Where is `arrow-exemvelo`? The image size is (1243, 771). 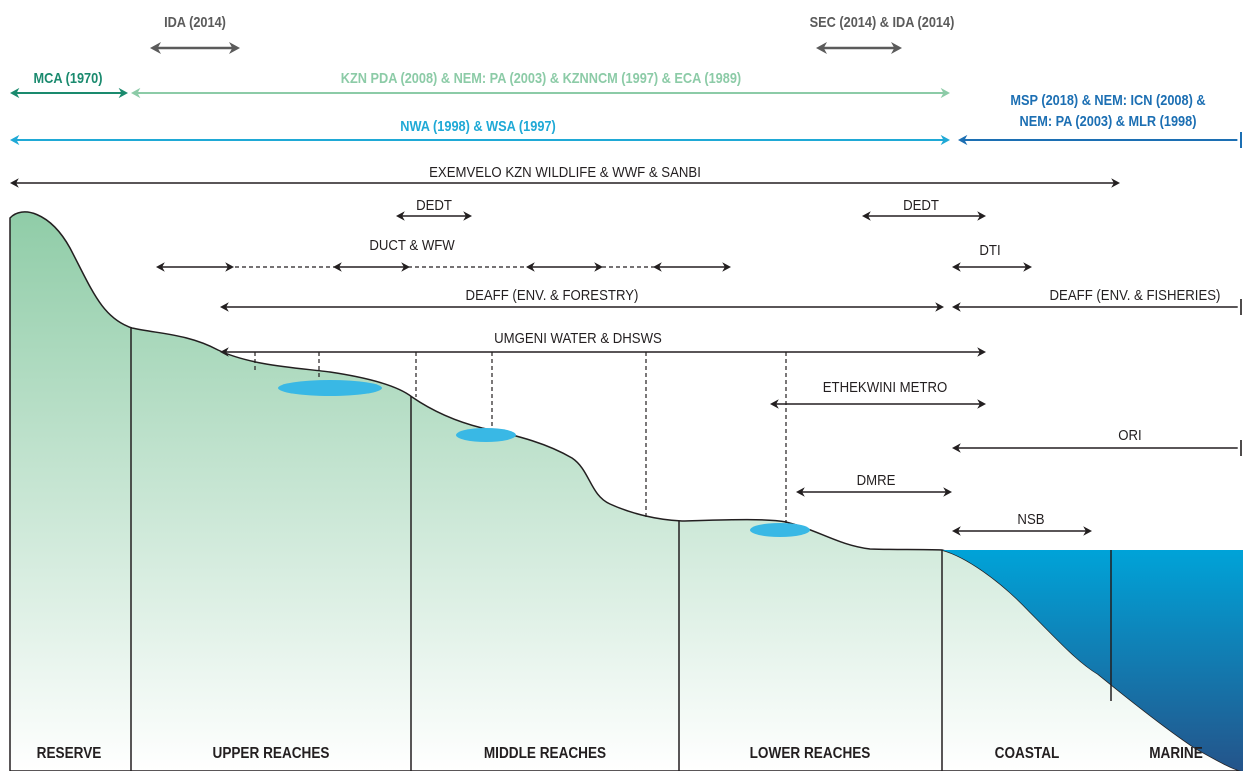 arrow-exemvelo is located at coordinates (565, 183).